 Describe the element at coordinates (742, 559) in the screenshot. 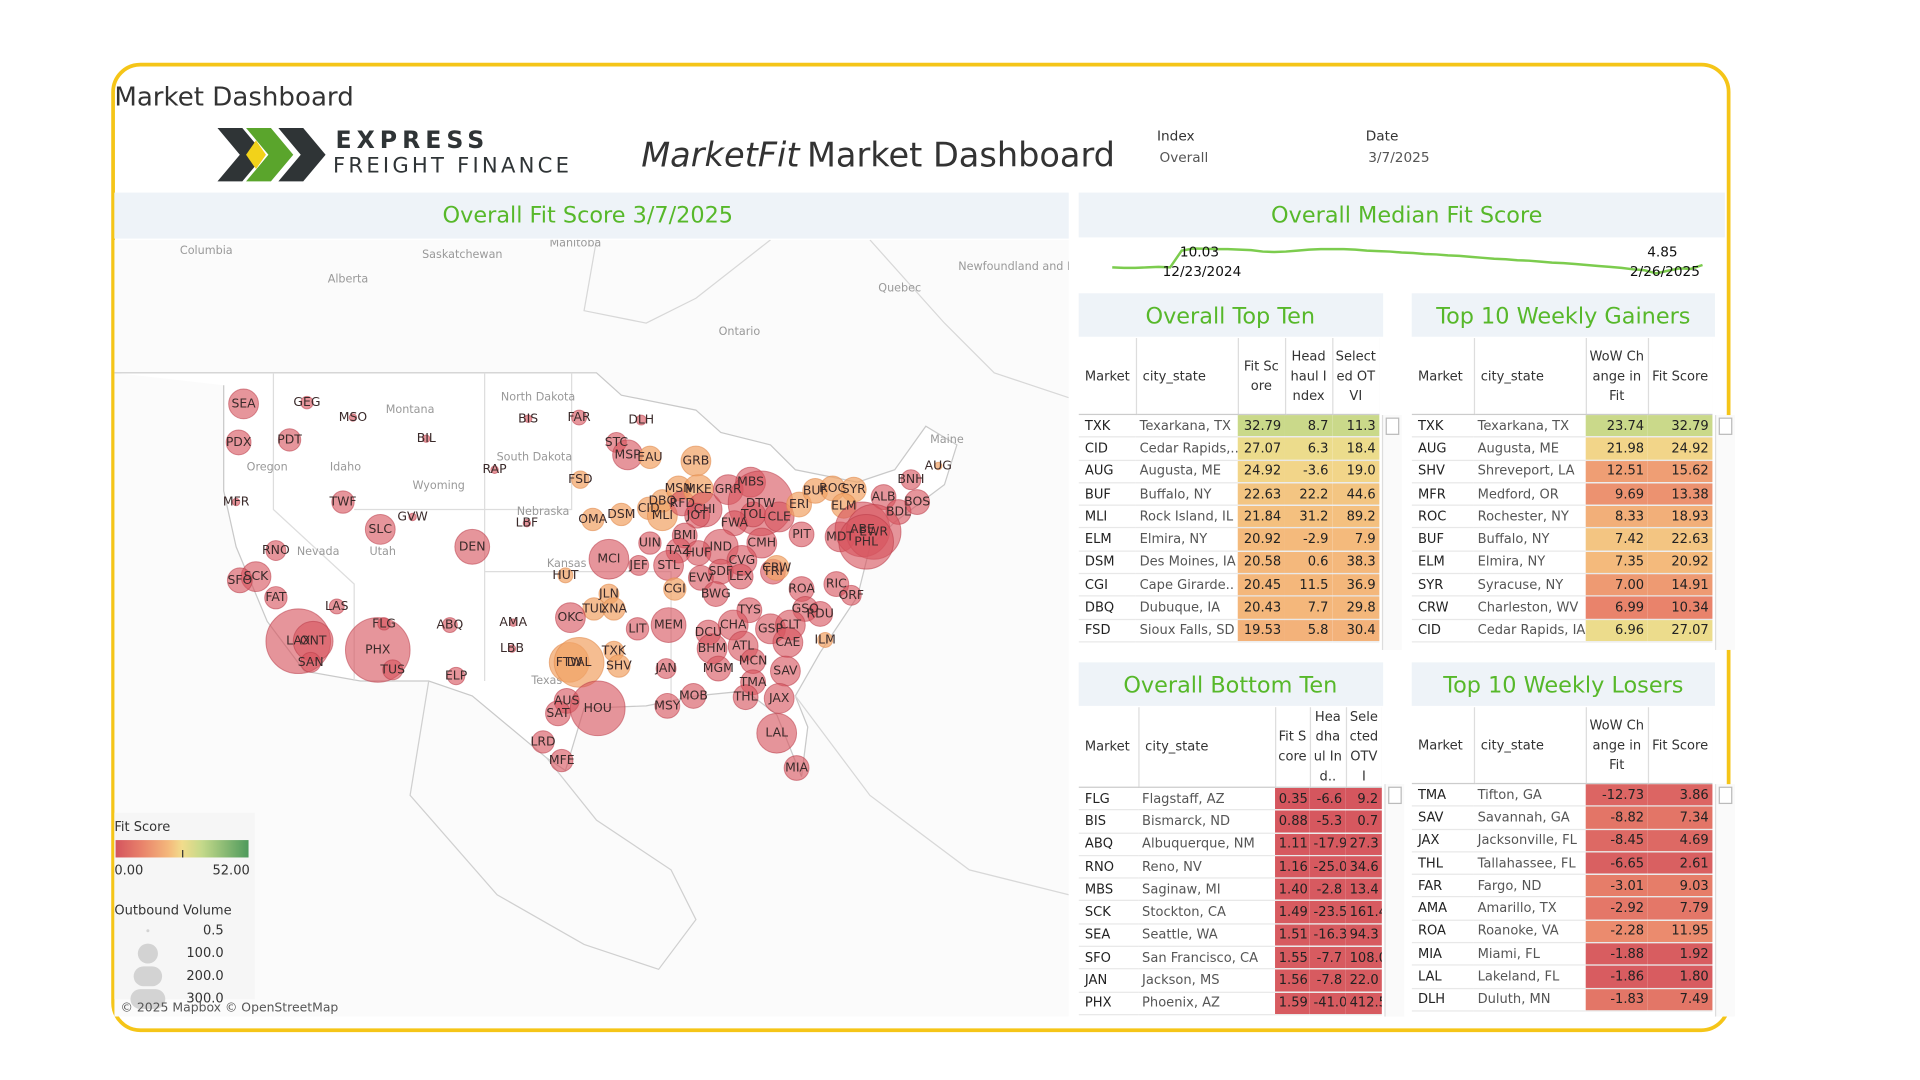

I see `market-label: CVG` at that location.